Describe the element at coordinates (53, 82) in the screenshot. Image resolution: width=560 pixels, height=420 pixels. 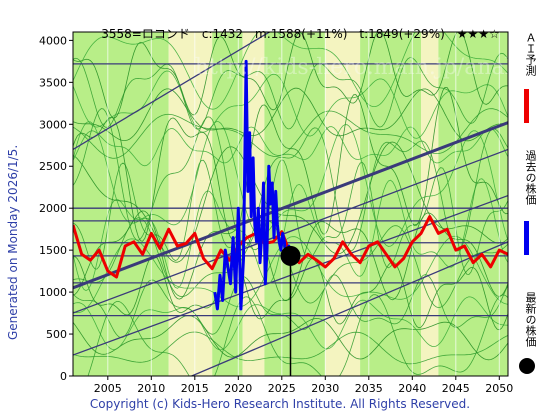
I see `y-tick-label-3500: 3500` at that location.